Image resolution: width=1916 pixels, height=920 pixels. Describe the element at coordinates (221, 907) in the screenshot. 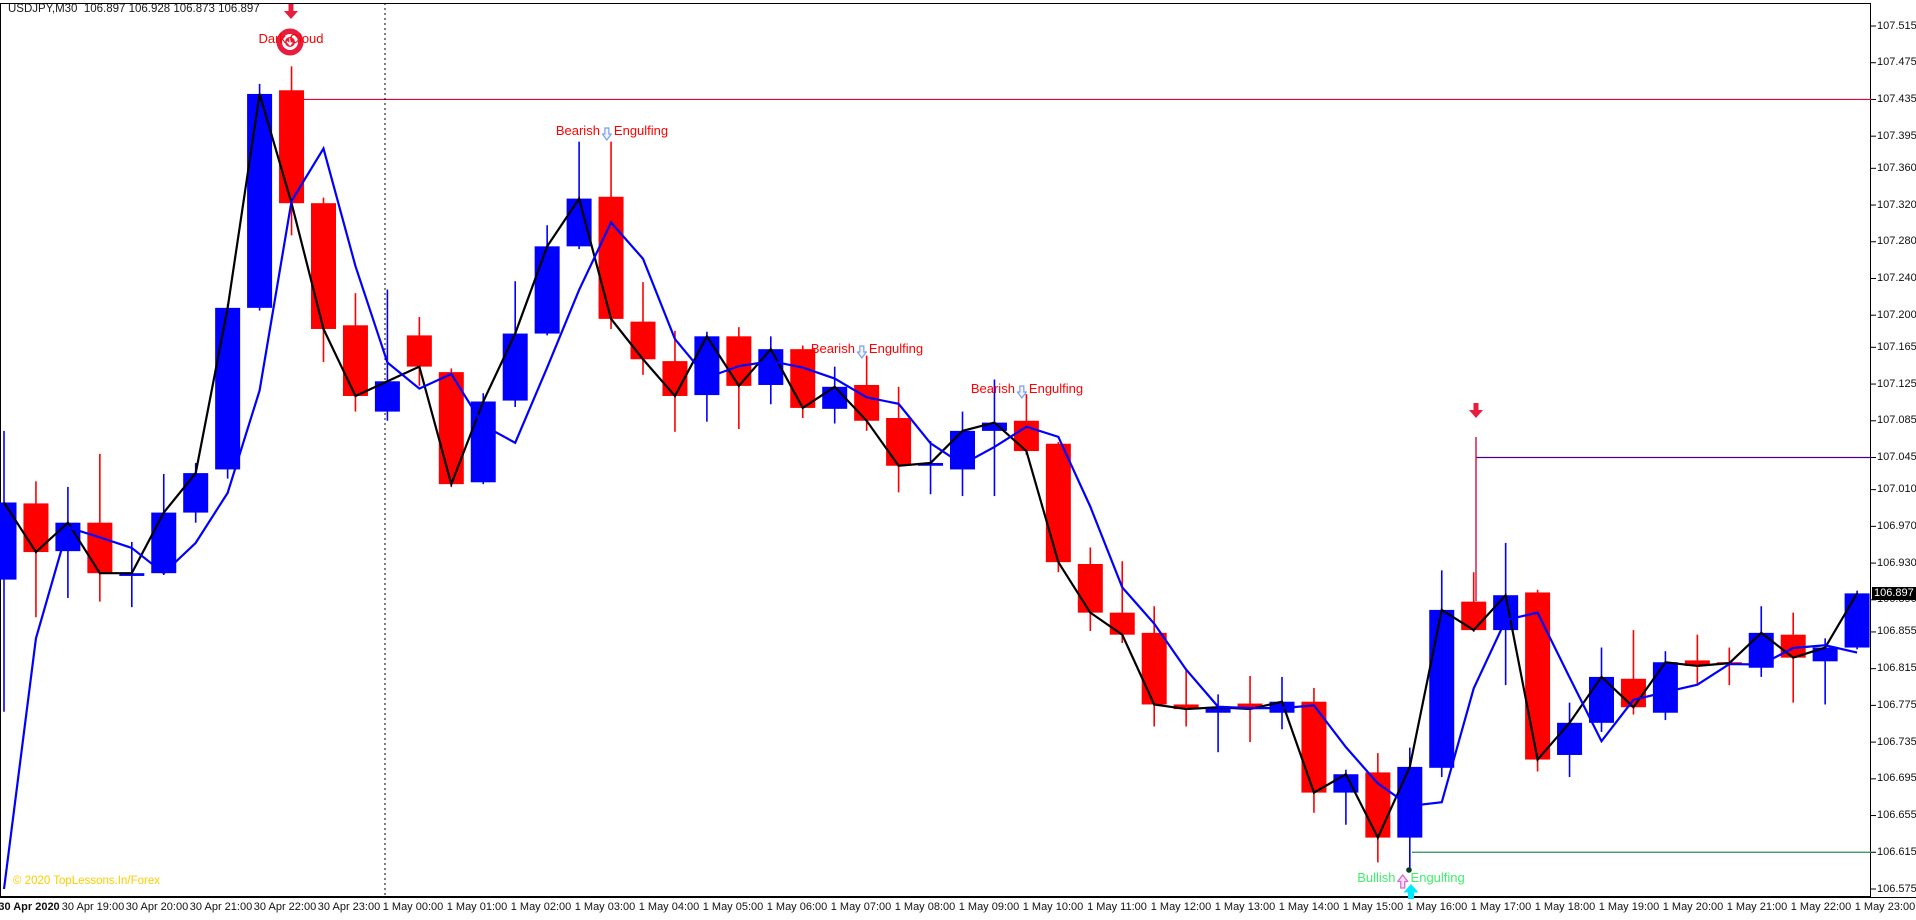

I see `time-axis-label: 30 Apr 21:00` at that location.